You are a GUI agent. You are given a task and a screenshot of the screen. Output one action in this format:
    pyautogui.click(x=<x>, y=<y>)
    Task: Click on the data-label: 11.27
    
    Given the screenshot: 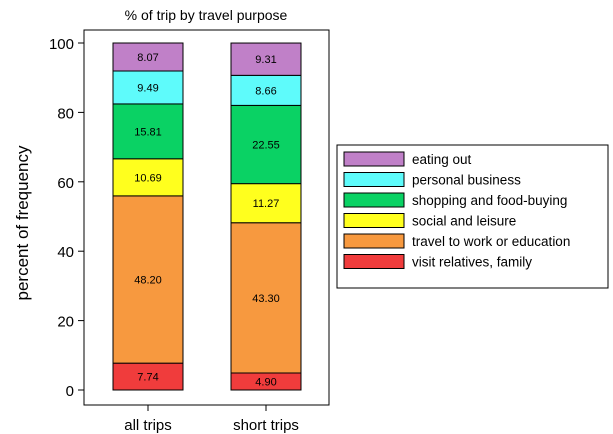 What is the action you would take?
    pyautogui.click(x=266, y=204)
    